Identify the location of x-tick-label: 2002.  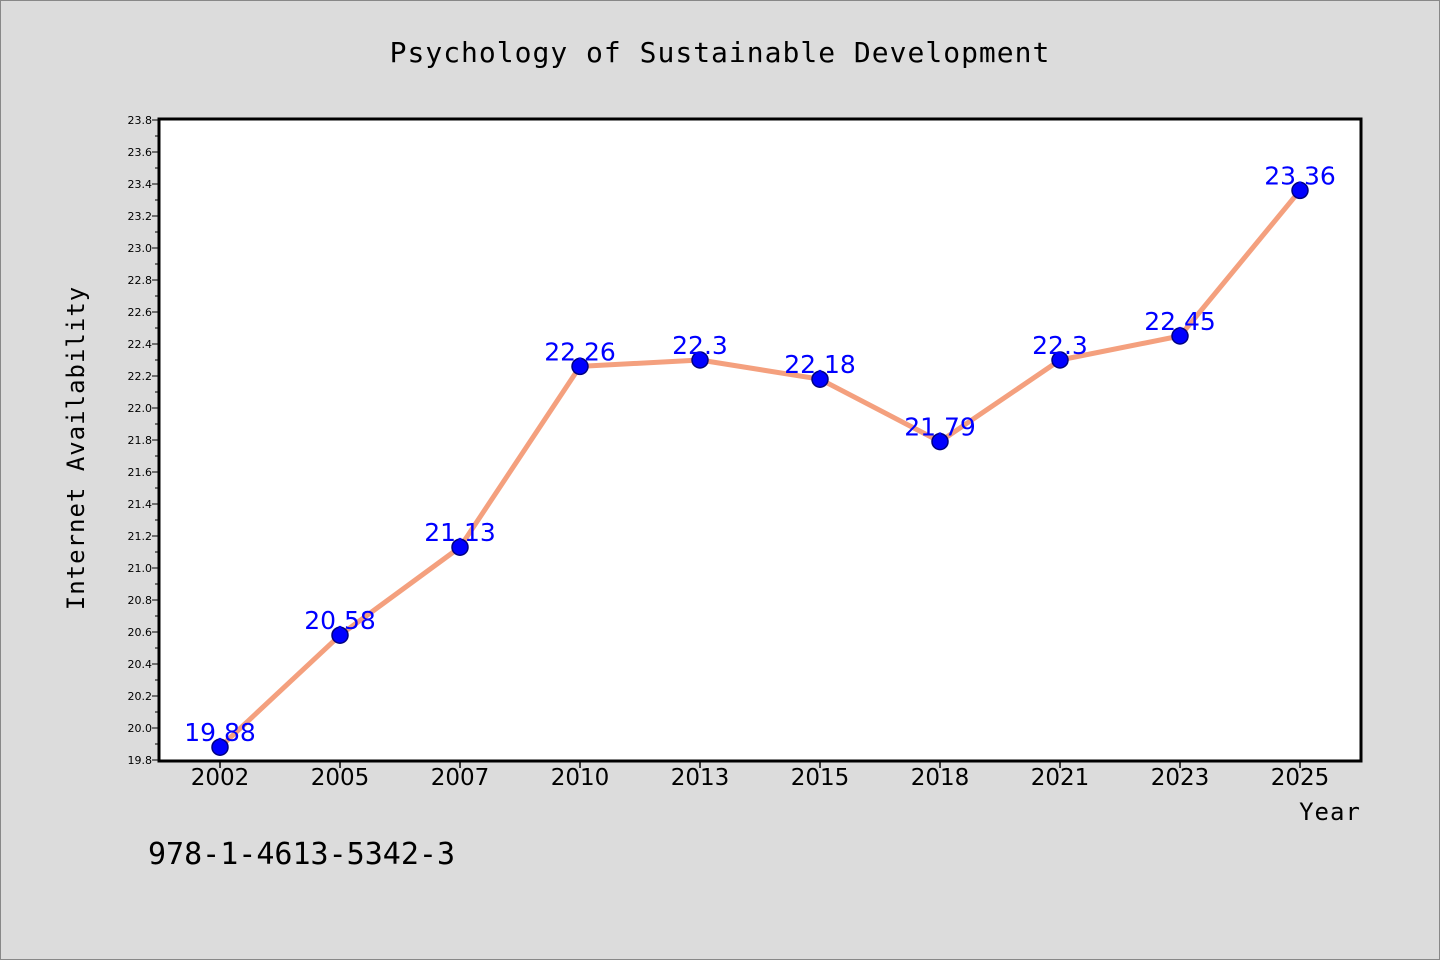
(220, 778).